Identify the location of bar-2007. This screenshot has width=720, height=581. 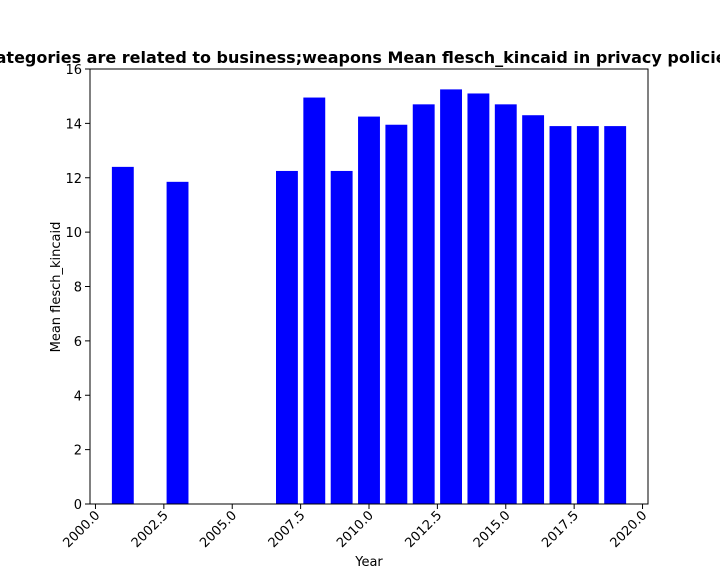
(287, 337).